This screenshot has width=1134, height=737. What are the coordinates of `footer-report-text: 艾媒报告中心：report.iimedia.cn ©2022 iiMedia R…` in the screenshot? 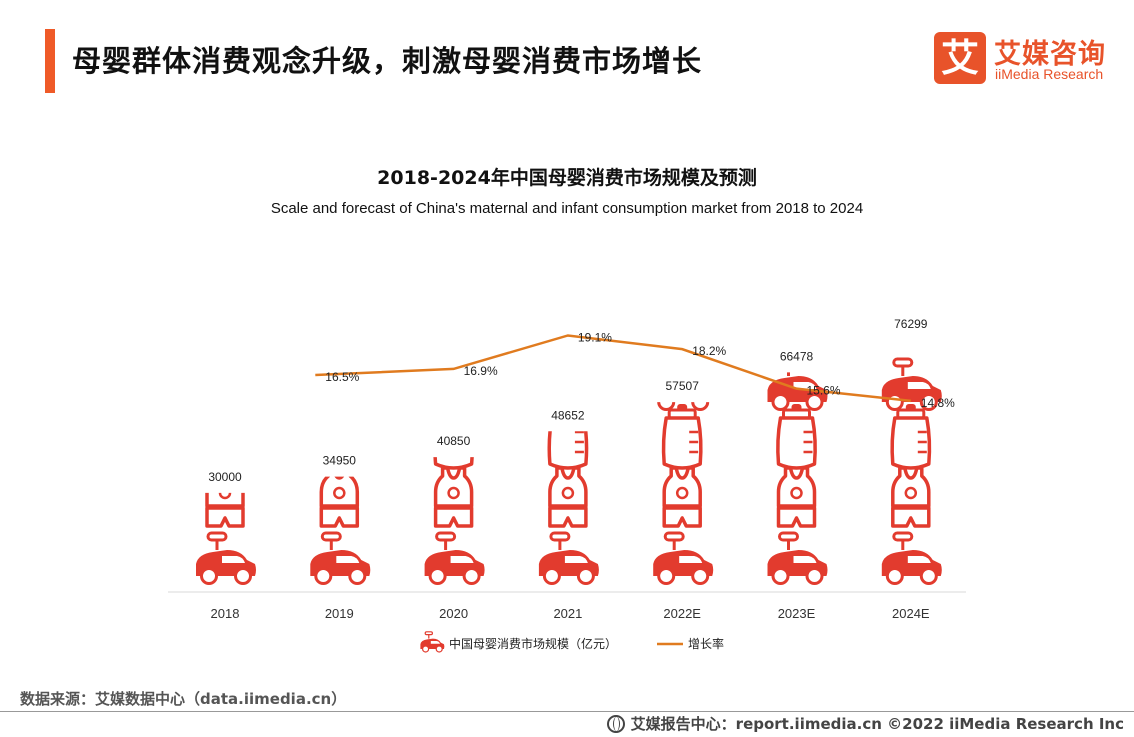 It's located at (877, 724).